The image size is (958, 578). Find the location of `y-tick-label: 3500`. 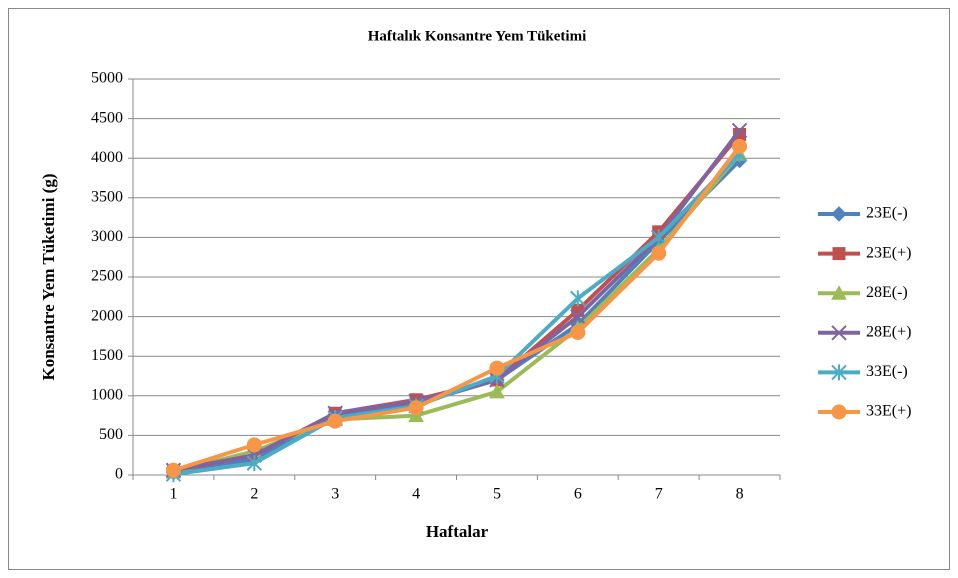

y-tick-label: 3500 is located at coordinates (107, 196).